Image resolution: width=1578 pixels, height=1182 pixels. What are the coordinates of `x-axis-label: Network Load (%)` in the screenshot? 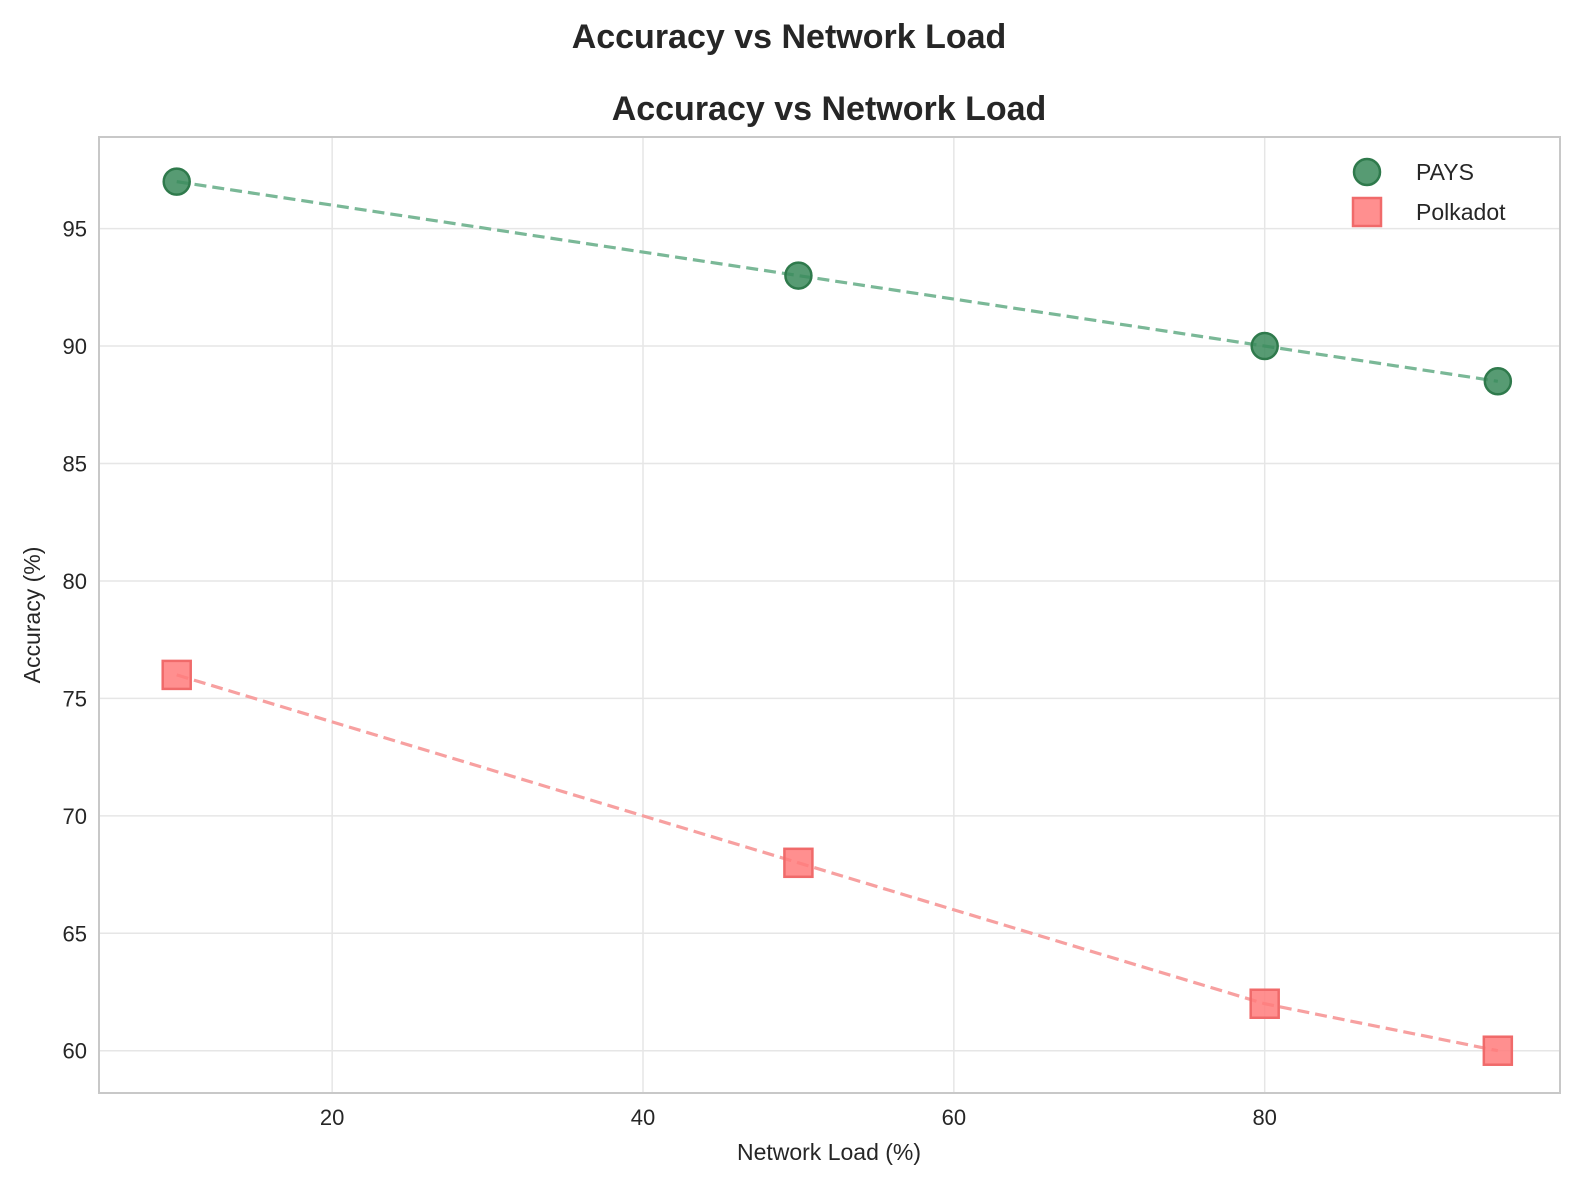 It's located at (829, 1152).